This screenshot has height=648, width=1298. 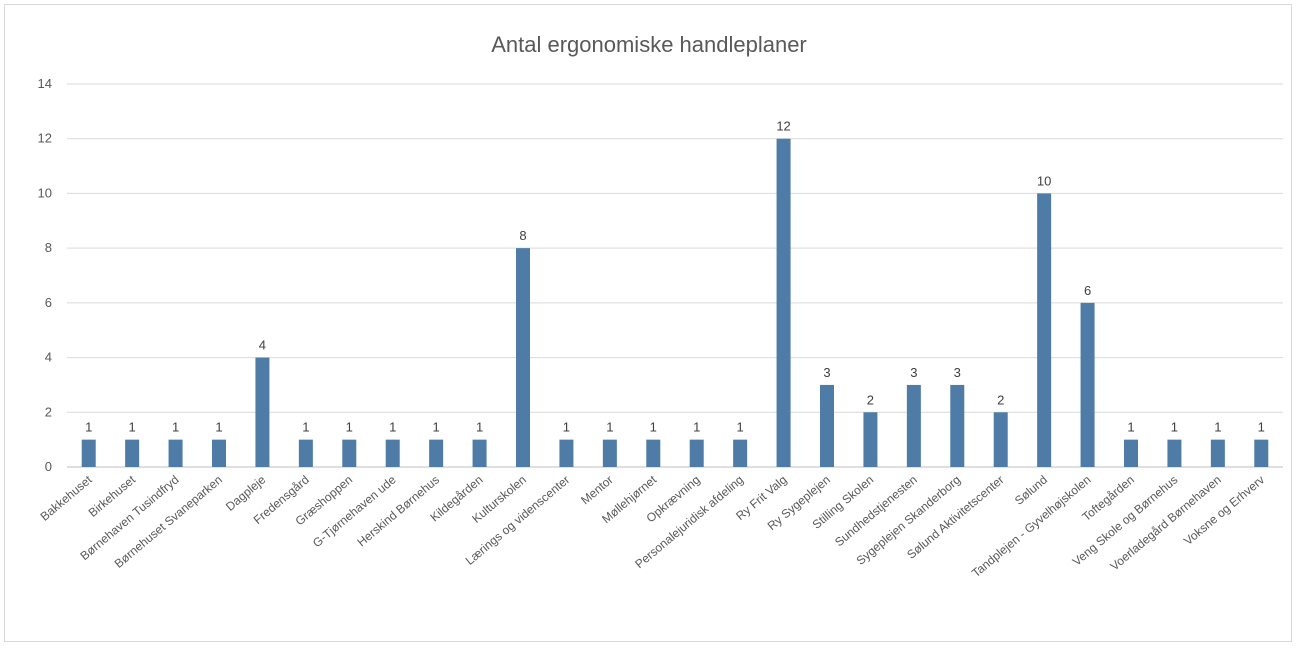 I want to click on x-tick-label: Bakkehuset, so click(x=67, y=497).